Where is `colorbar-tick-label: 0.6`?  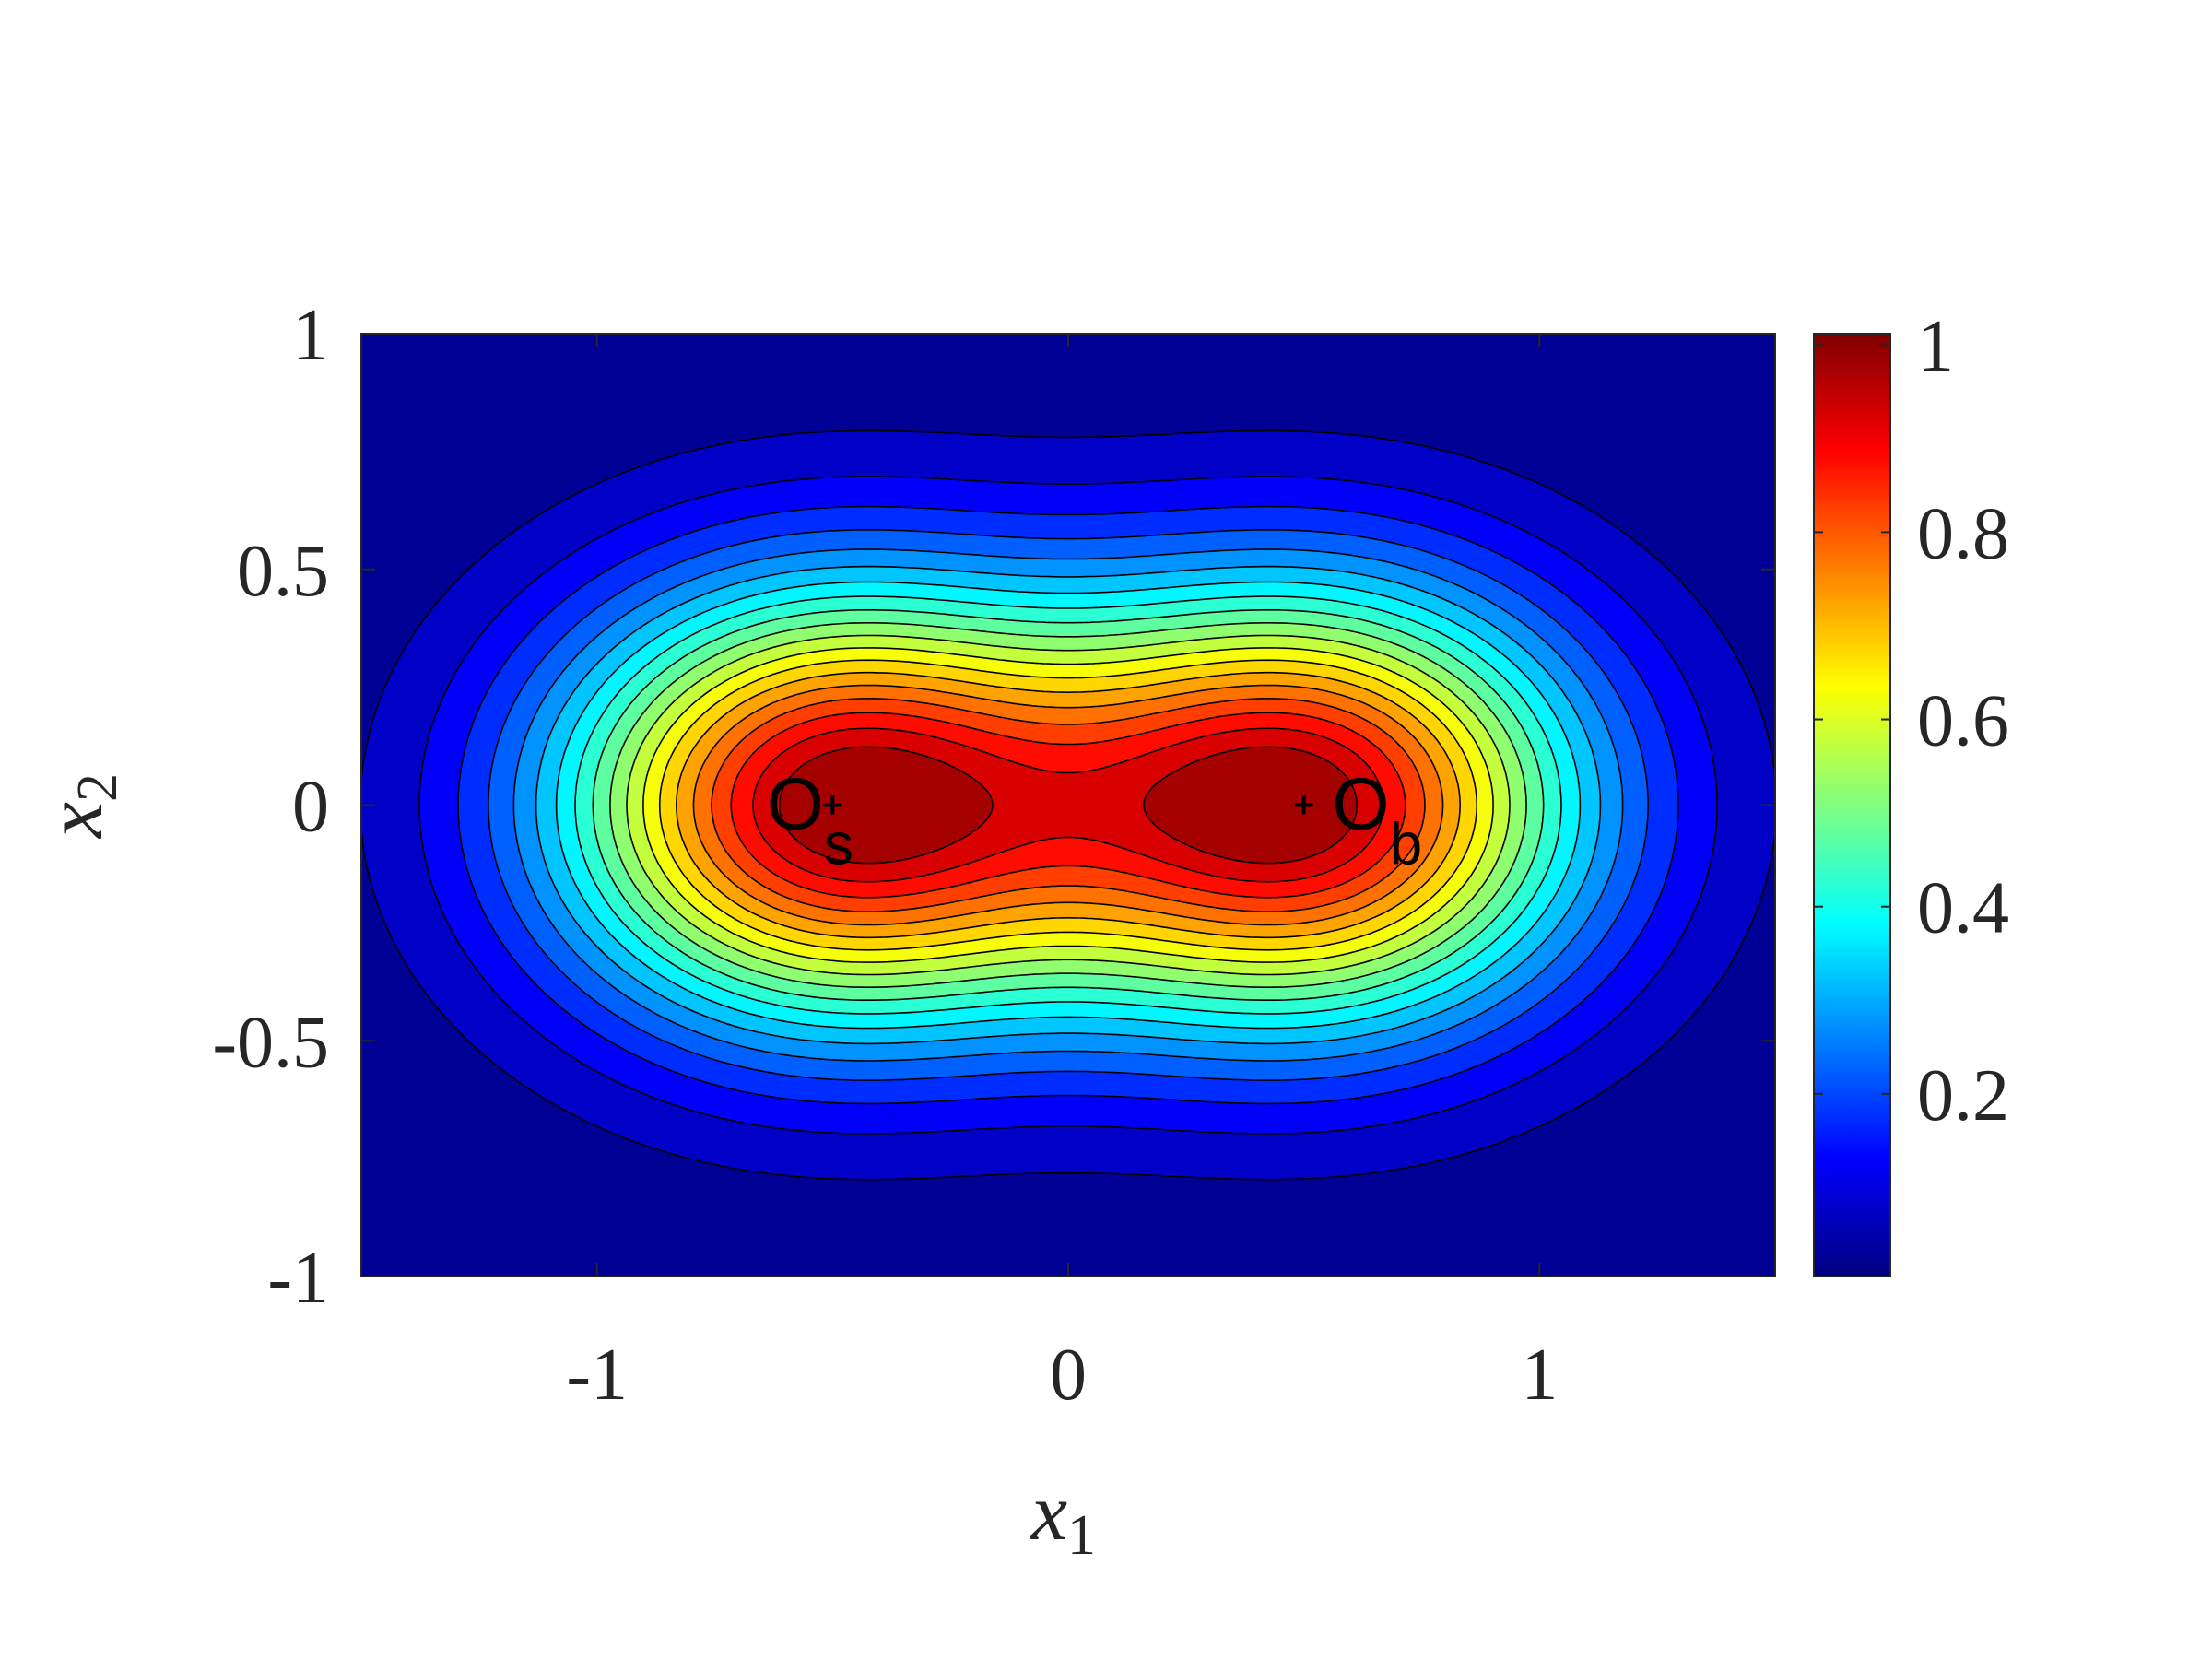 colorbar-tick-label: 0.6 is located at coordinates (1963, 721).